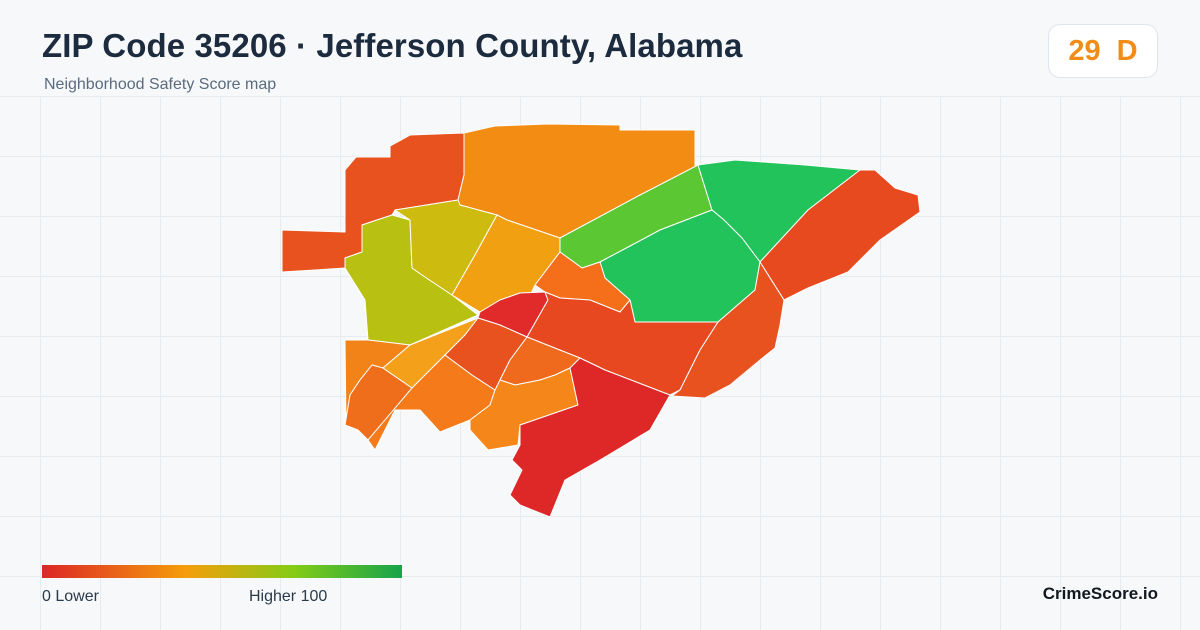  Describe the element at coordinates (70, 596) in the screenshot. I see `legend-low-label: 0 Lower` at that location.